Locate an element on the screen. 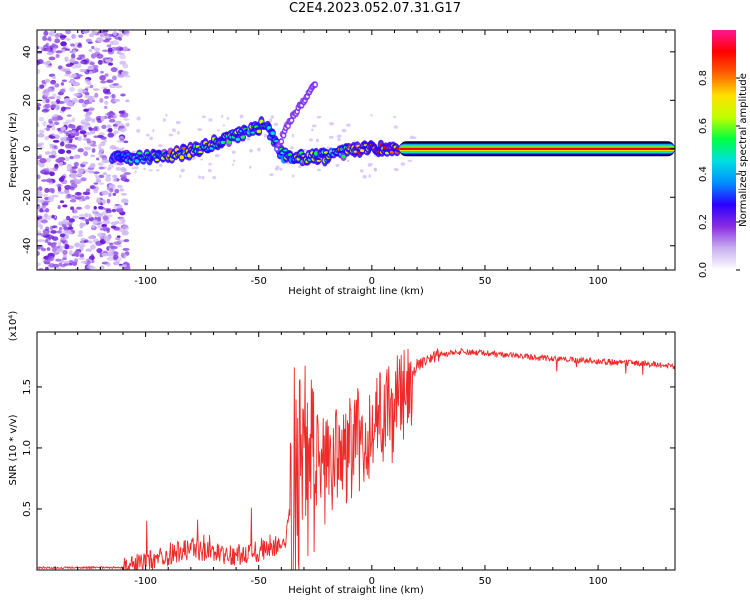  spectrogram-x-tick-label: 0 is located at coordinates (372, 281).